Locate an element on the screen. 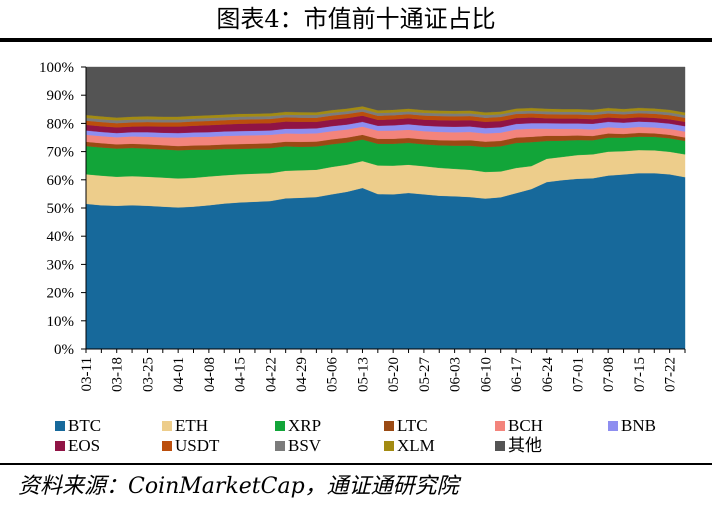  legend-item-xlm: XLM is located at coordinates (409, 446).